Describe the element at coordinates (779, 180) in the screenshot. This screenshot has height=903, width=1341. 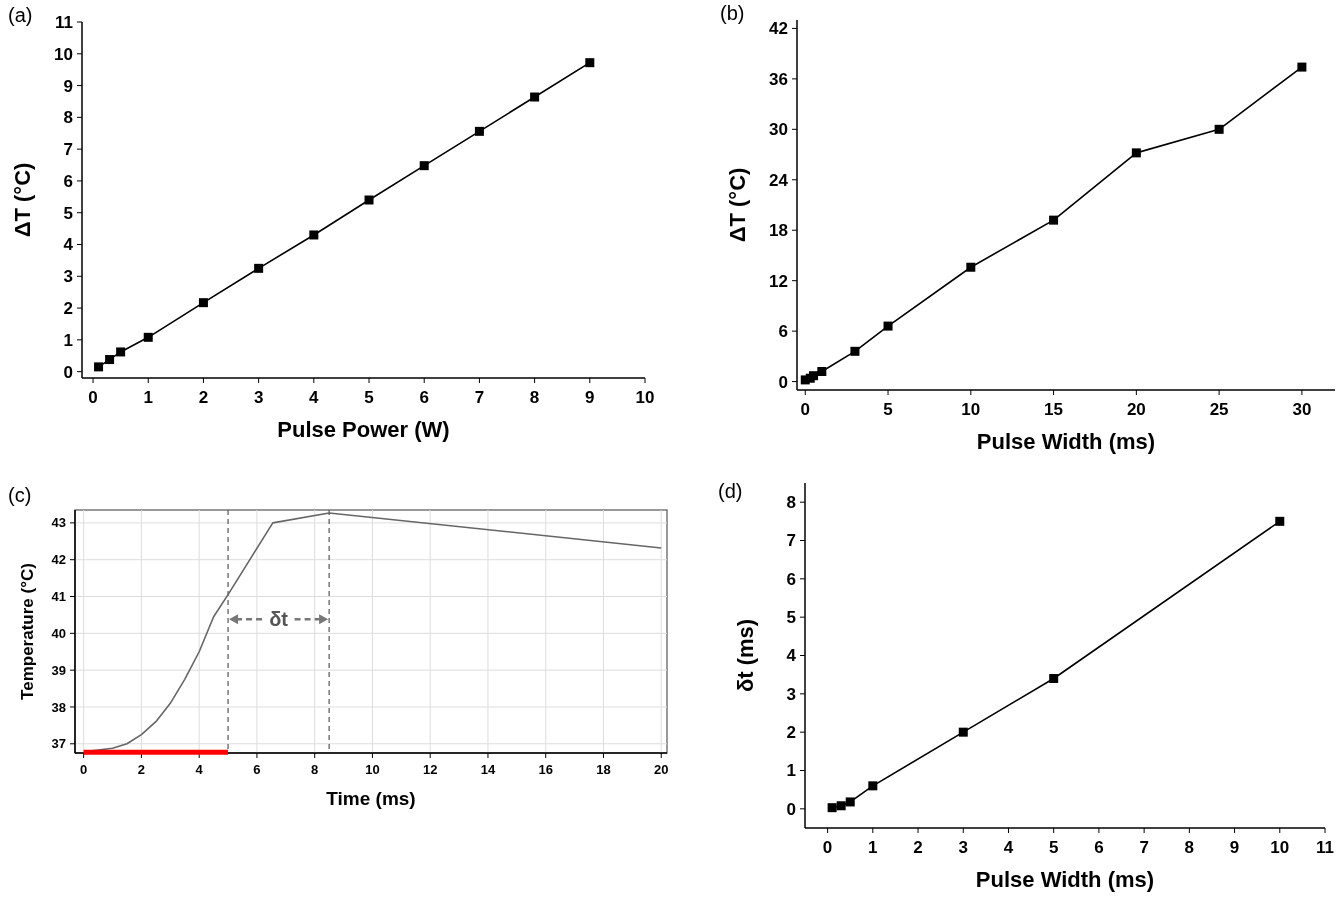
I see `y-tick-label: 24` at that location.